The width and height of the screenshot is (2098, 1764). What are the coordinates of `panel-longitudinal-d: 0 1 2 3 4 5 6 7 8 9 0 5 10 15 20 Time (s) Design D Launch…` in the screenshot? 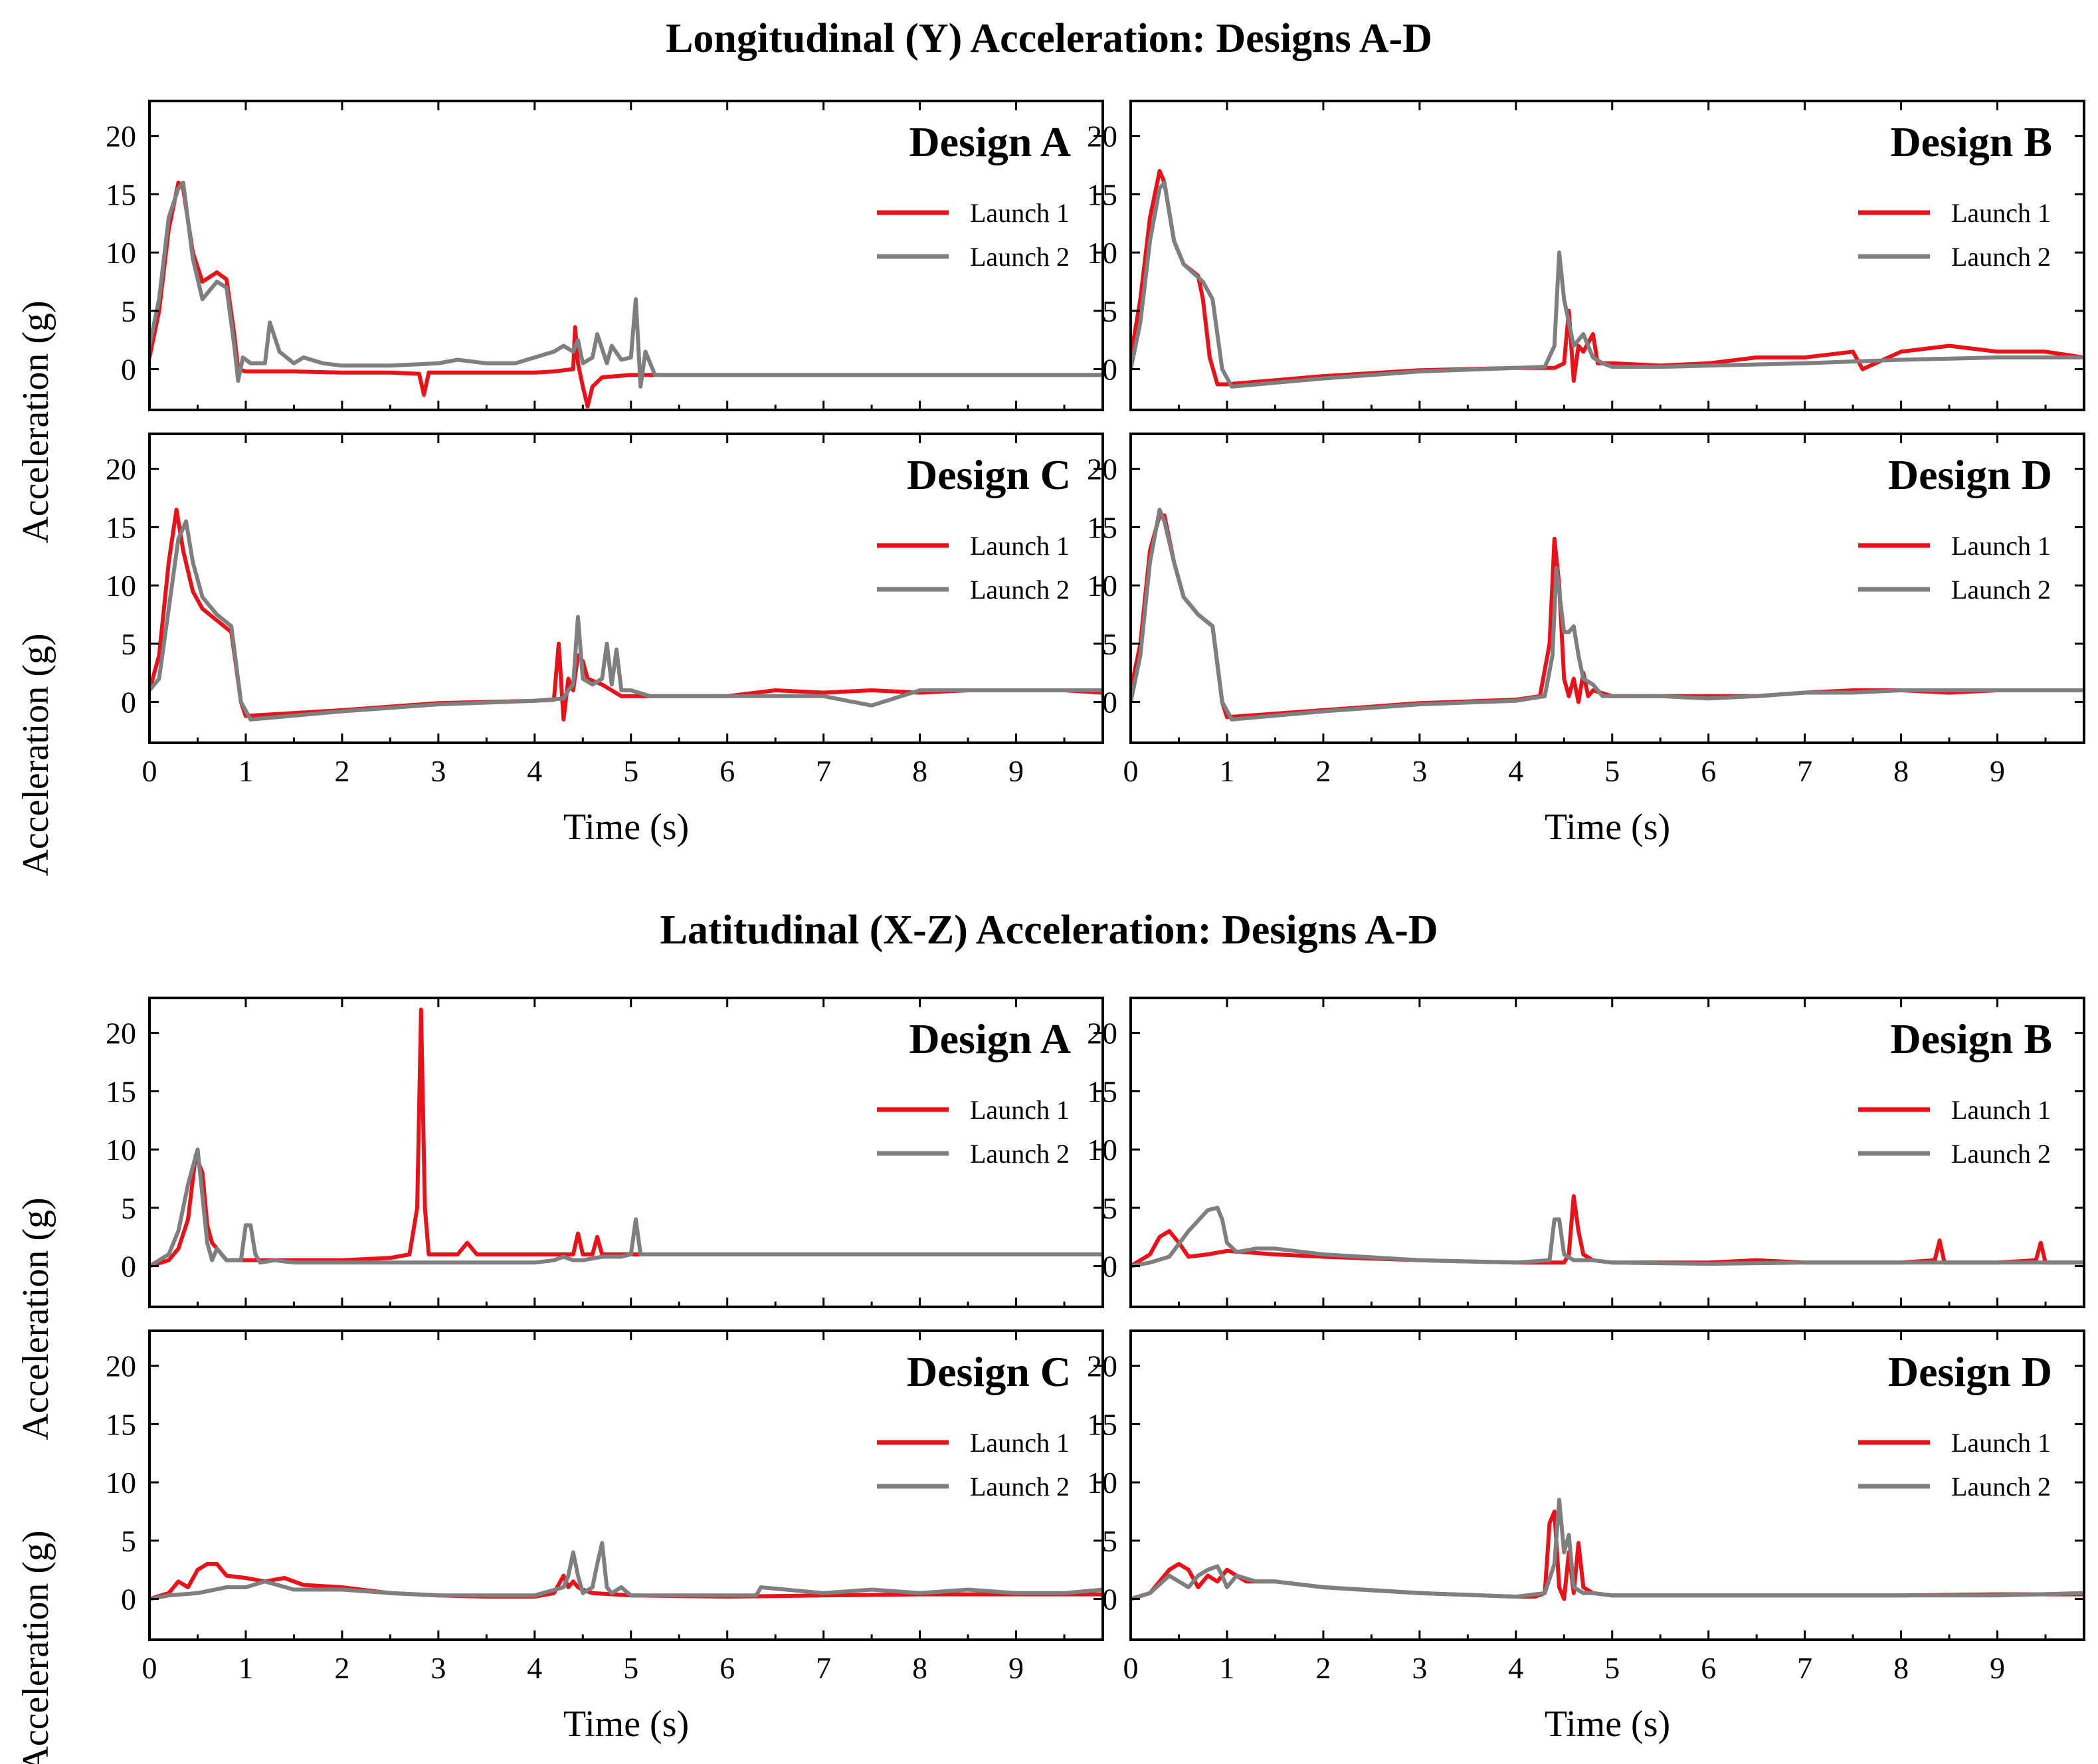 It's located at (1586, 640).